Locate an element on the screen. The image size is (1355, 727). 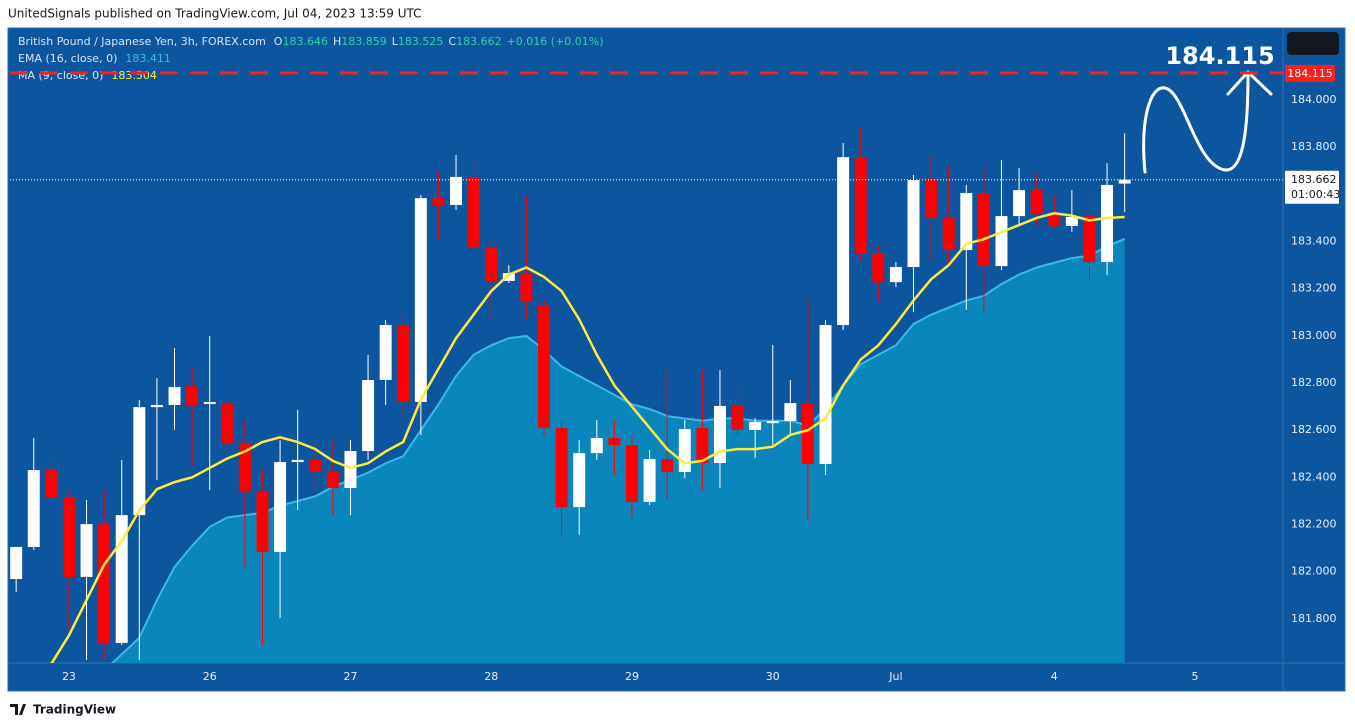
ohlc-letter: C is located at coordinates (452, 41).